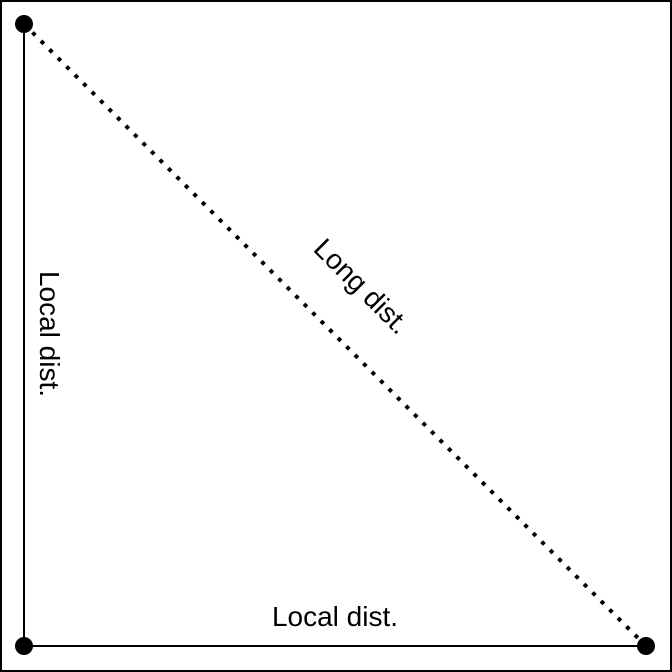 The image size is (672, 672). Describe the element at coordinates (646, 646) in the screenshot. I see `node-bottom-right` at that location.